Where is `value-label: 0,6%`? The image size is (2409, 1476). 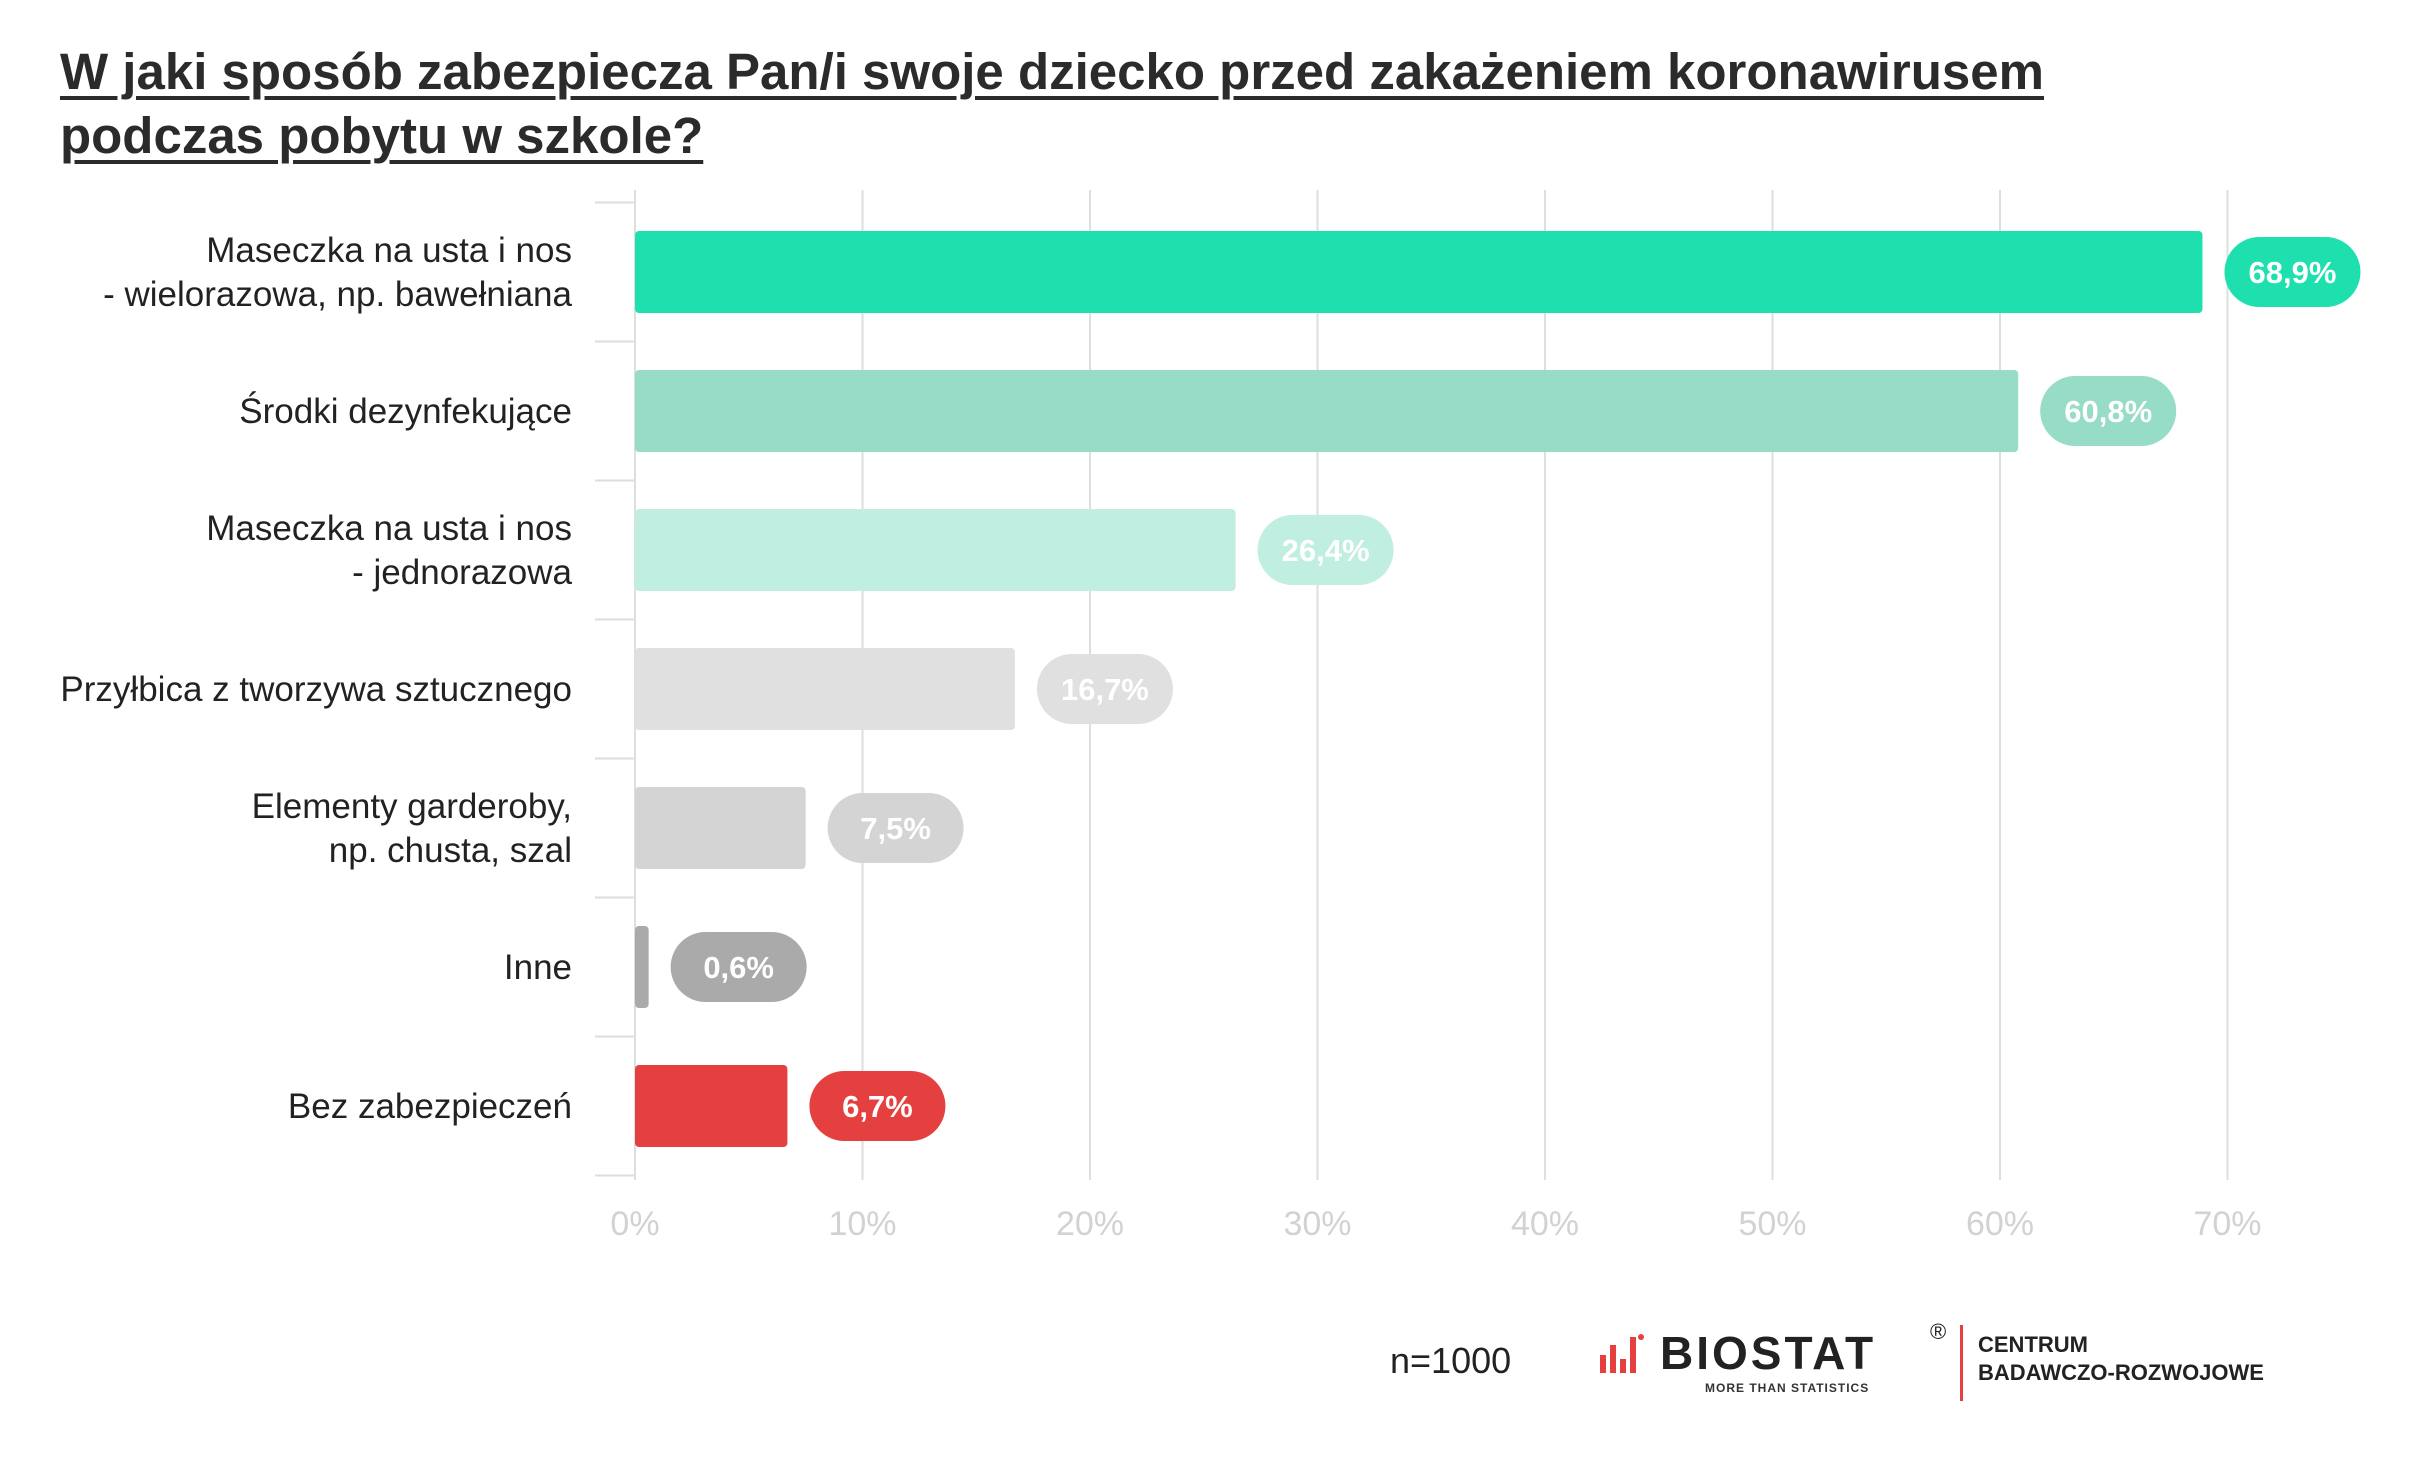
value-label: 0,6% is located at coordinates (738, 967).